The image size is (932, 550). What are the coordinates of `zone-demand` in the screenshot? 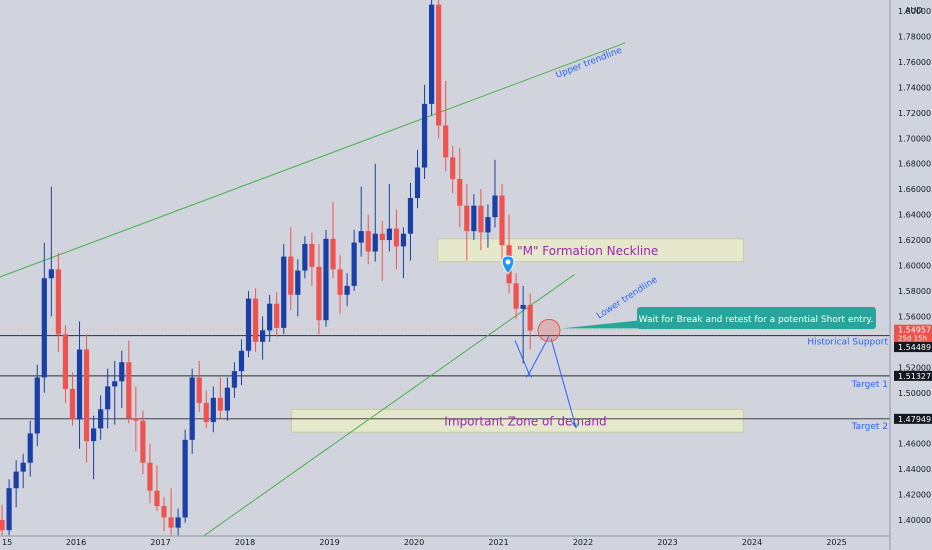 It's located at (517, 420).